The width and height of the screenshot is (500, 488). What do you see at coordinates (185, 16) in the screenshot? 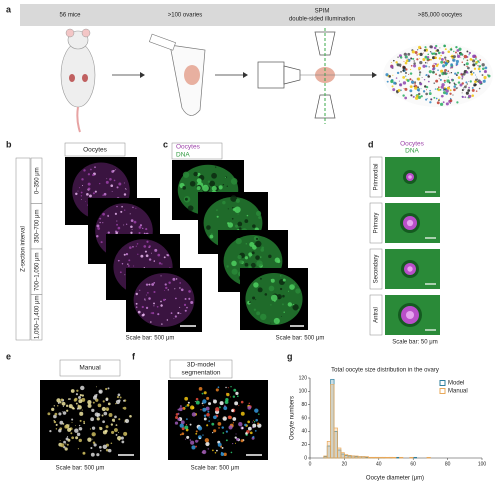
I see `step-label: >100 ovaries` at bounding box center [185, 16].